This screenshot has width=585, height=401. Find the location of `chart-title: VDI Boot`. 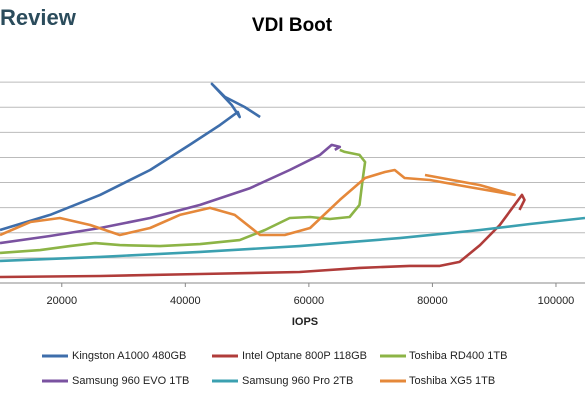

chart-title: VDI Boot is located at coordinates (292, 25).